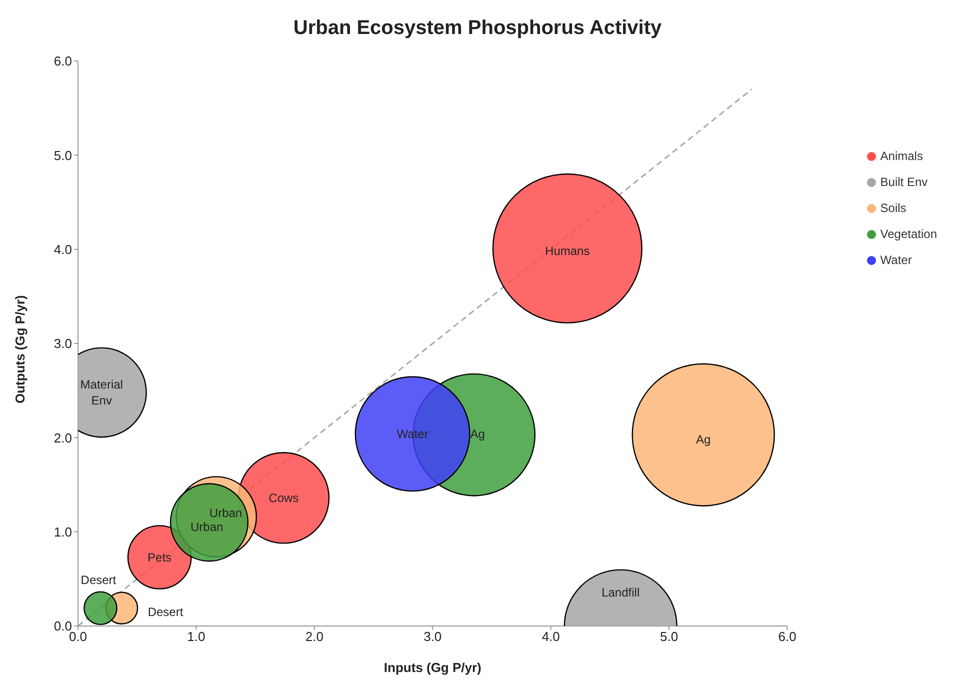 The width and height of the screenshot is (955, 692). What do you see at coordinates (669, 636) in the screenshot?
I see `x-tick-label: 5.0` at bounding box center [669, 636].